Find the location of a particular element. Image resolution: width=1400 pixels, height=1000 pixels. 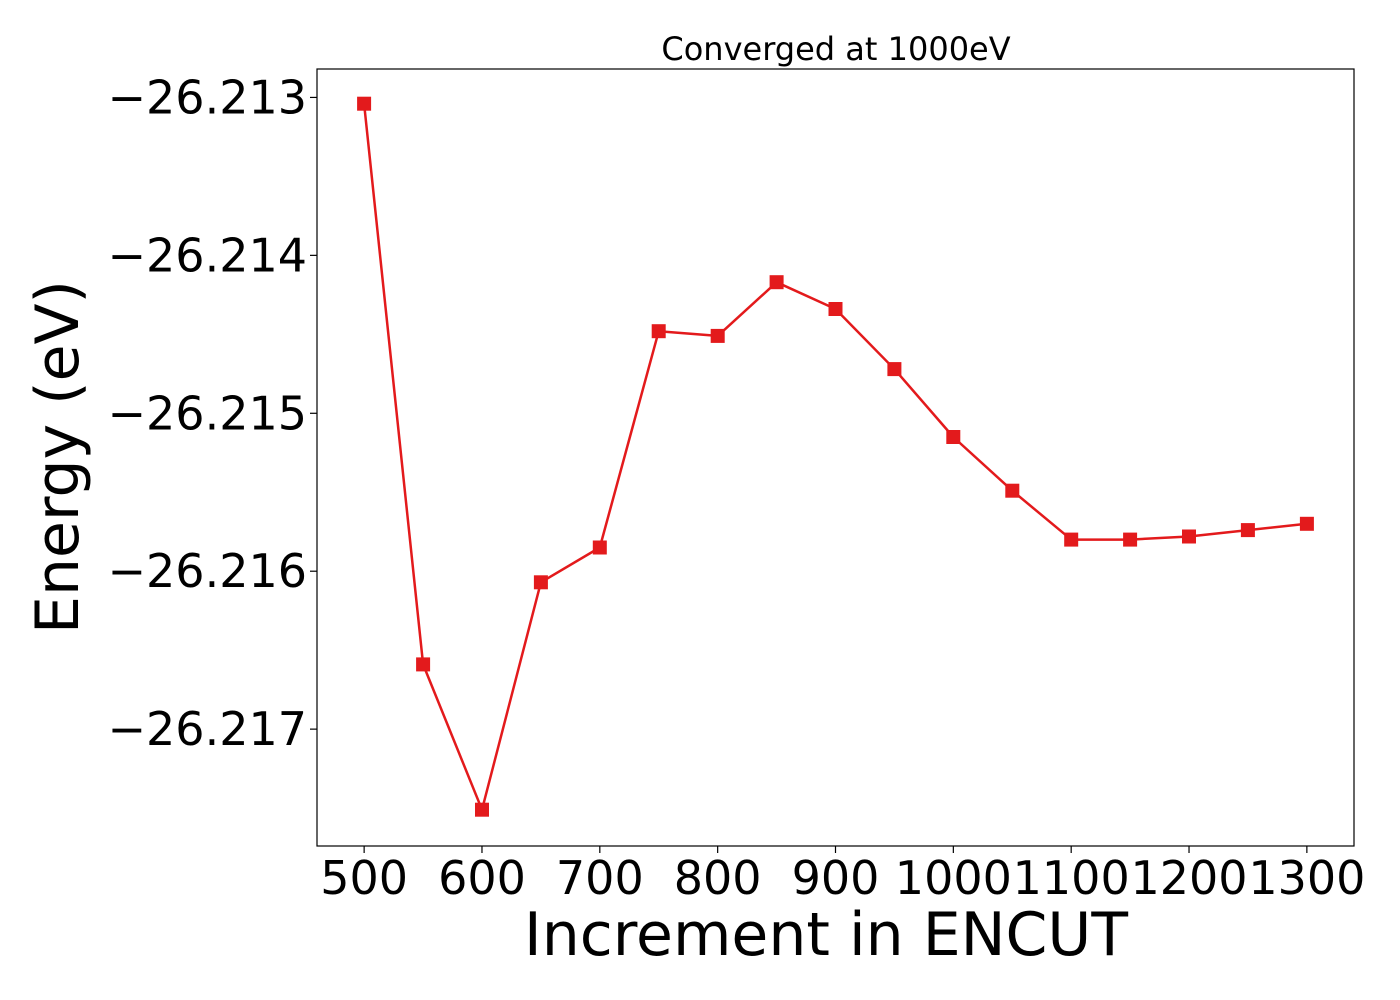

x-tick-label: 500 is located at coordinates (364, 878).